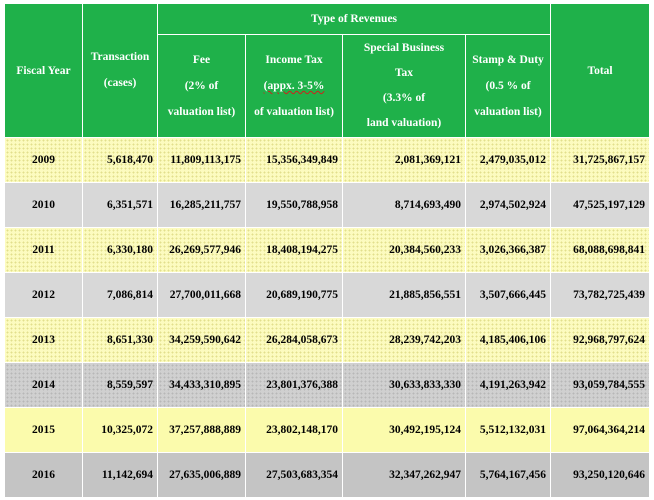 This screenshot has height=500, width=654. Describe the element at coordinates (43, 205) in the screenshot. I see `cell-year: 2010` at that location.